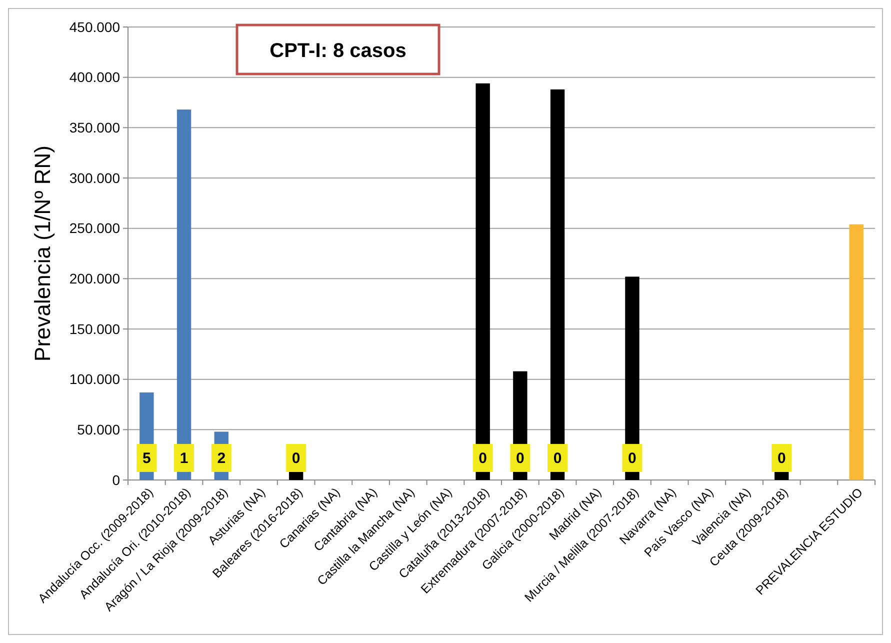 Image resolution: width=891 pixels, height=643 pixels. Describe the element at coordinates (146, 459) in the screenshot. I see `annotation: 5` at that location.